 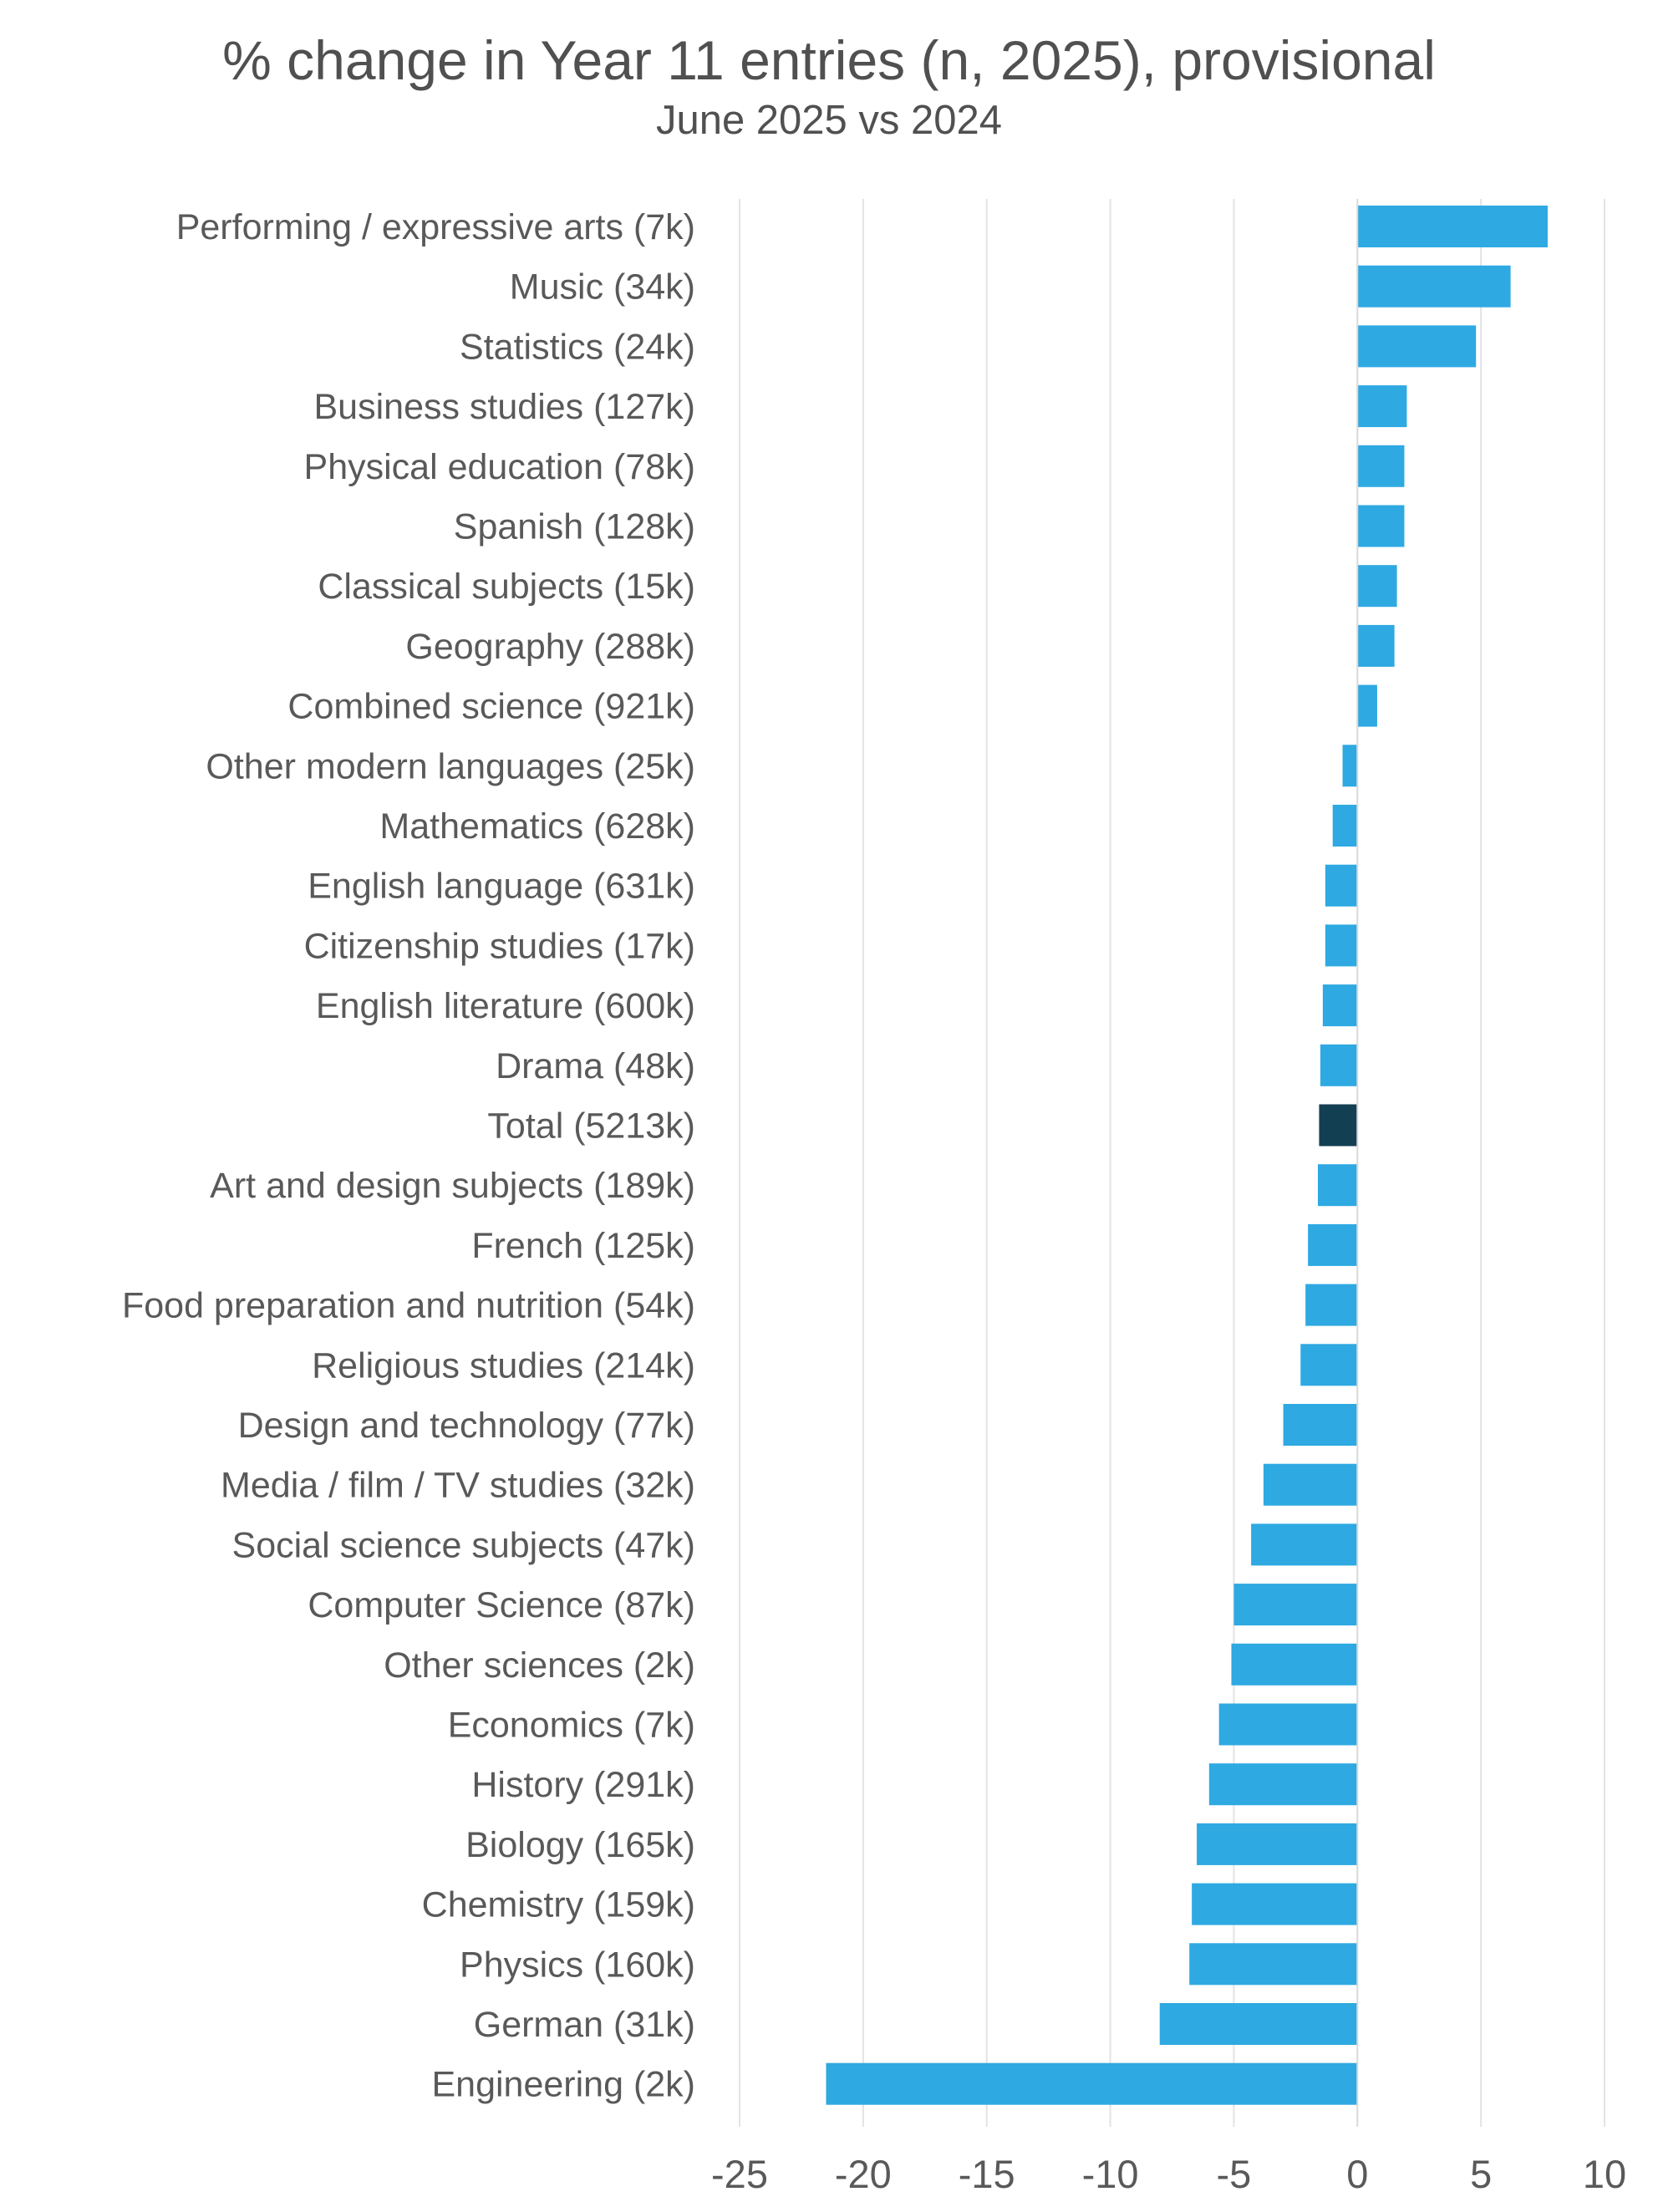 What do you see at coordinates (1235, 2174) in the screenshot?
I see `x-tick-label: -5` at bounding box center [1235, 2174].